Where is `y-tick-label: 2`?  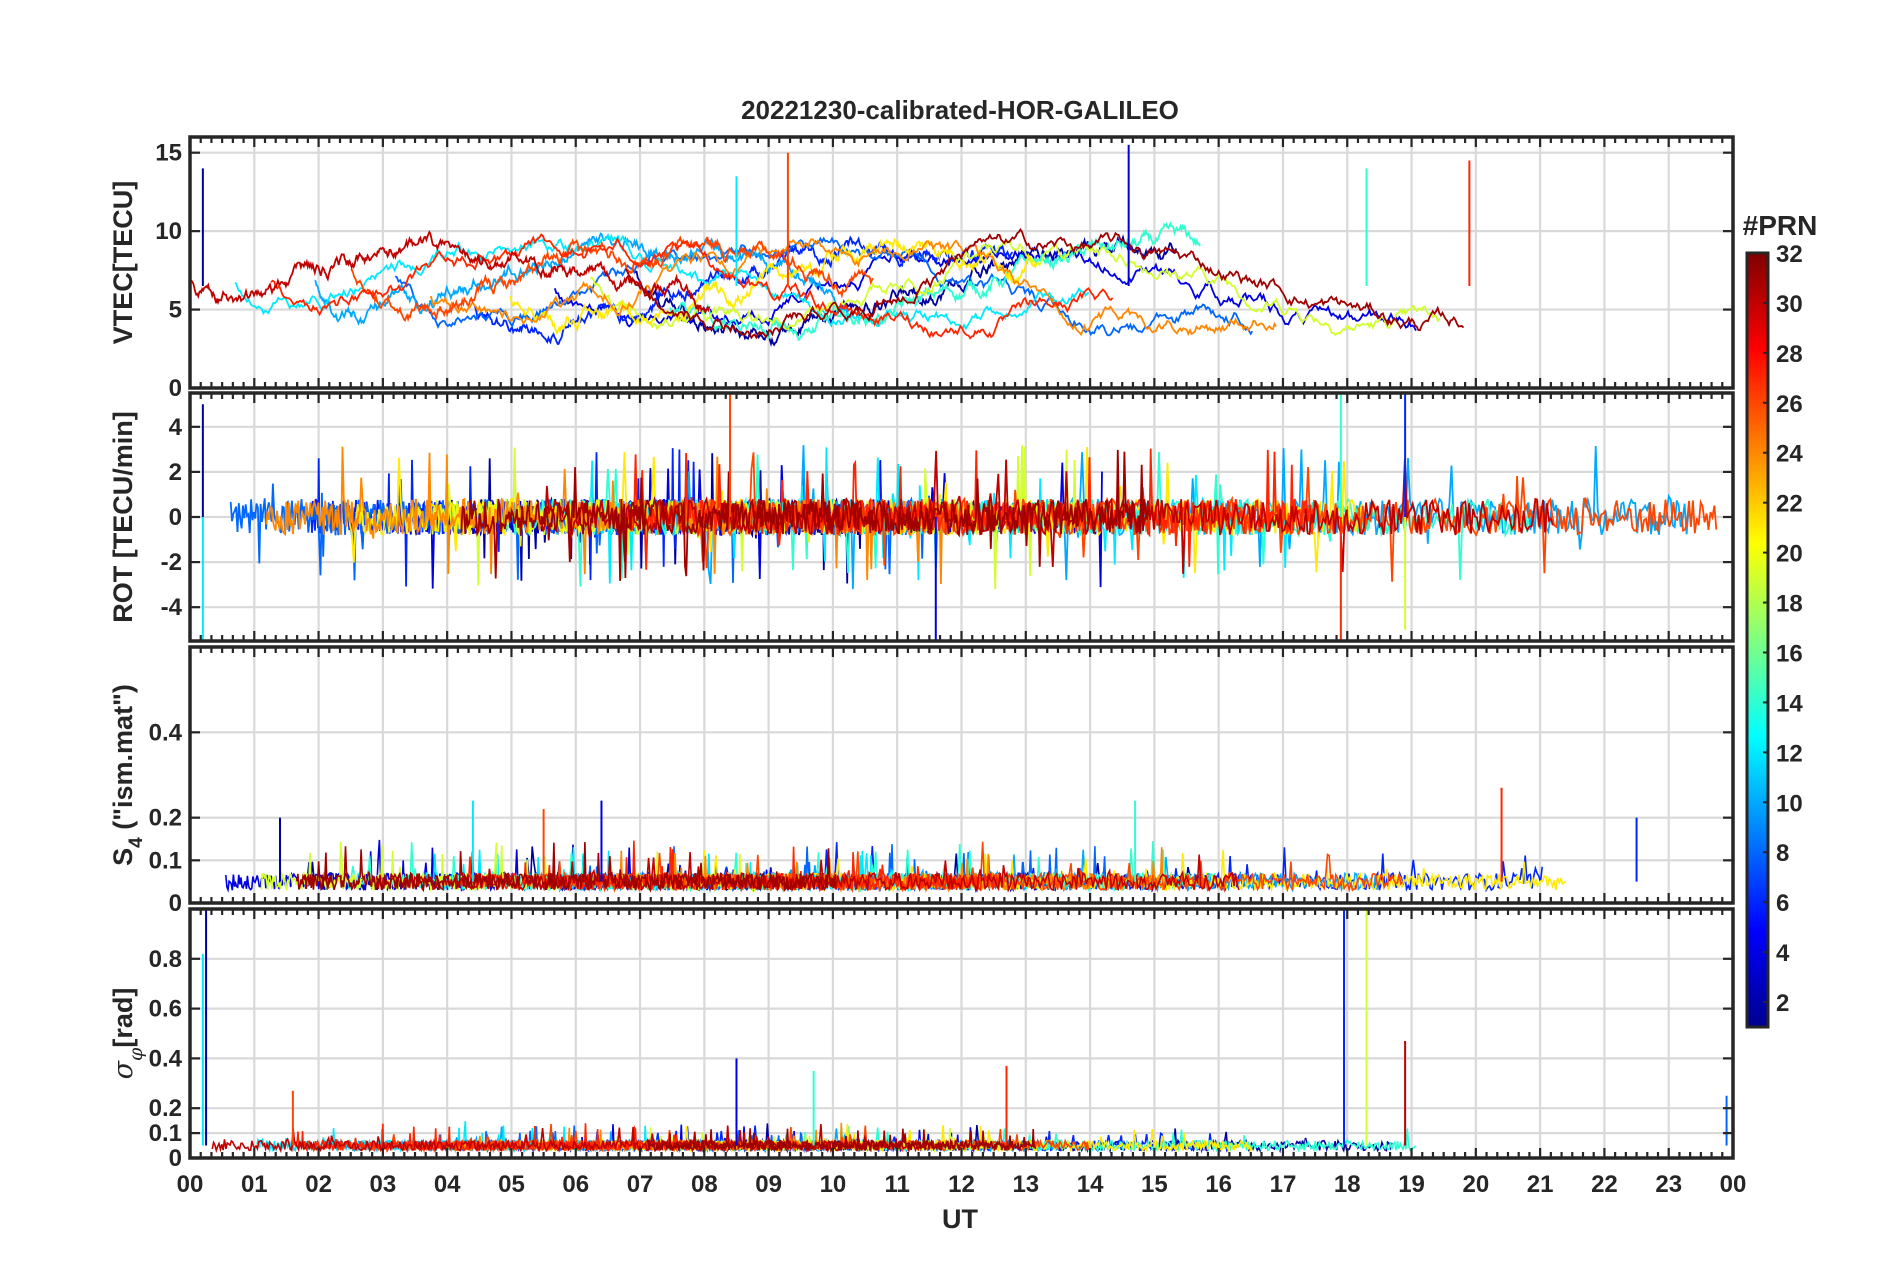
y-tick-label: 2 is located at coordinates (175, 472).